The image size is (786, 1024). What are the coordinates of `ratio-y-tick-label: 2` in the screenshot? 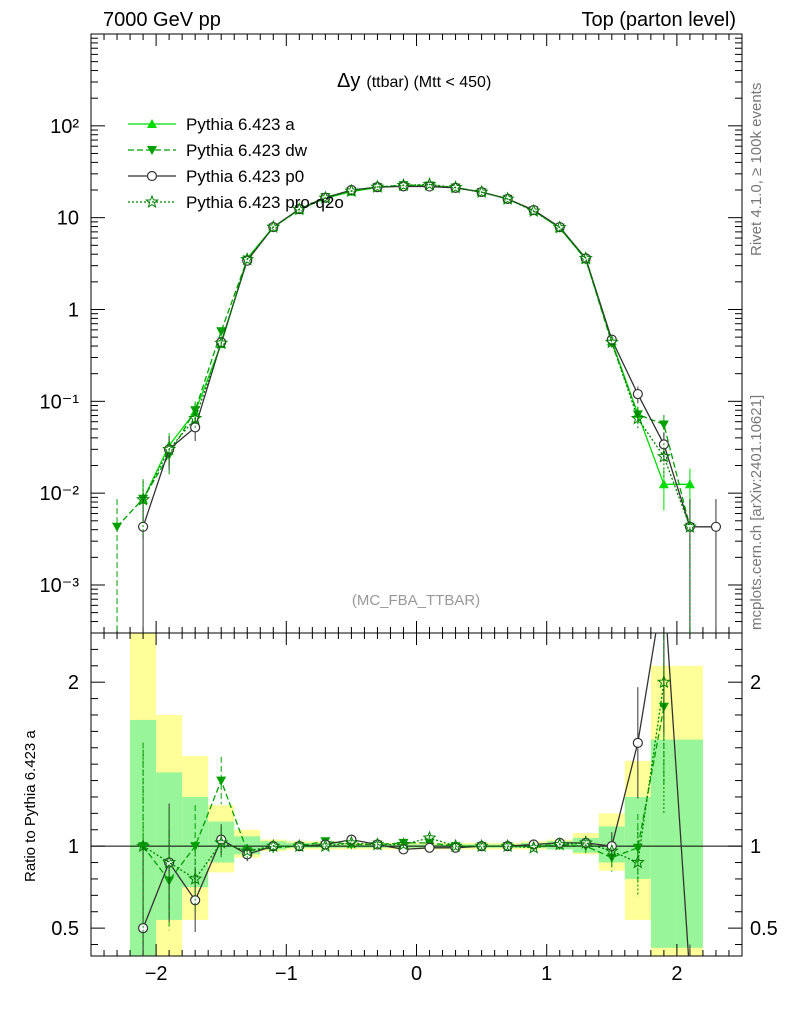 It's located at (73, 683).